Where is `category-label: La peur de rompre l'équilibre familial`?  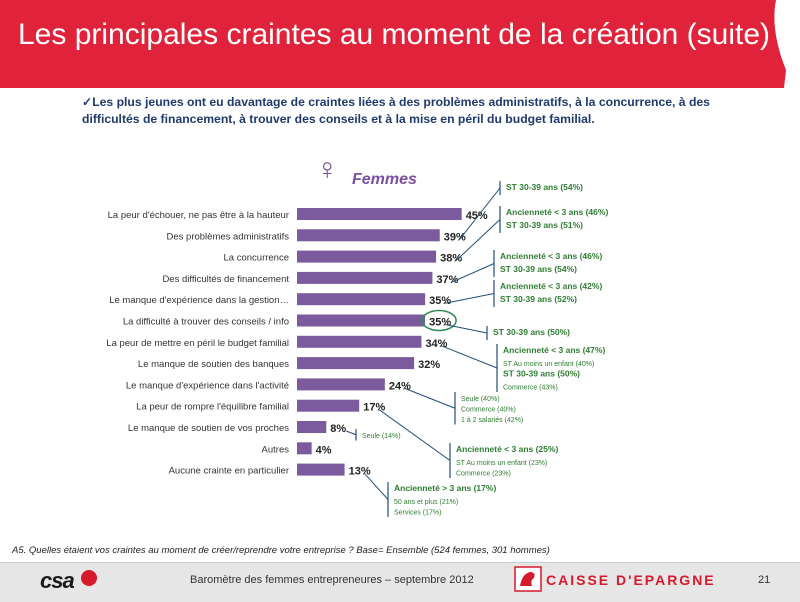 category-label: La peur de rompre l'équilibre familial is located at coordinates (212, 407).